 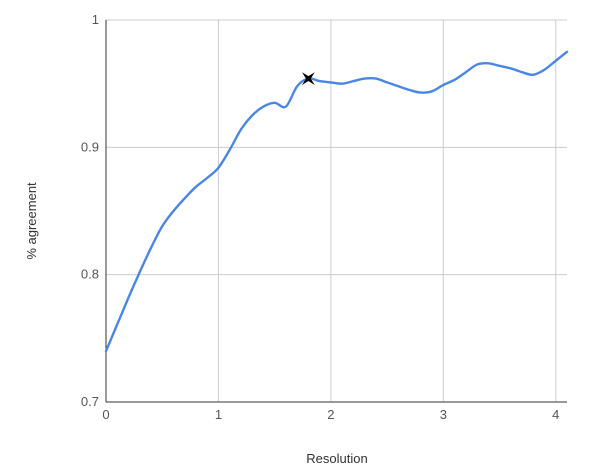 I want to click on x-tick-label: 1, so click(x=218, y=414).